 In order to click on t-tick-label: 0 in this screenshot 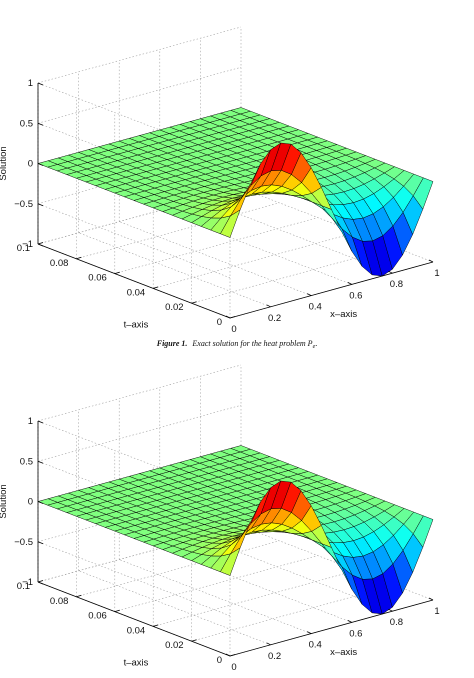, I will do `click(219, 322)`.